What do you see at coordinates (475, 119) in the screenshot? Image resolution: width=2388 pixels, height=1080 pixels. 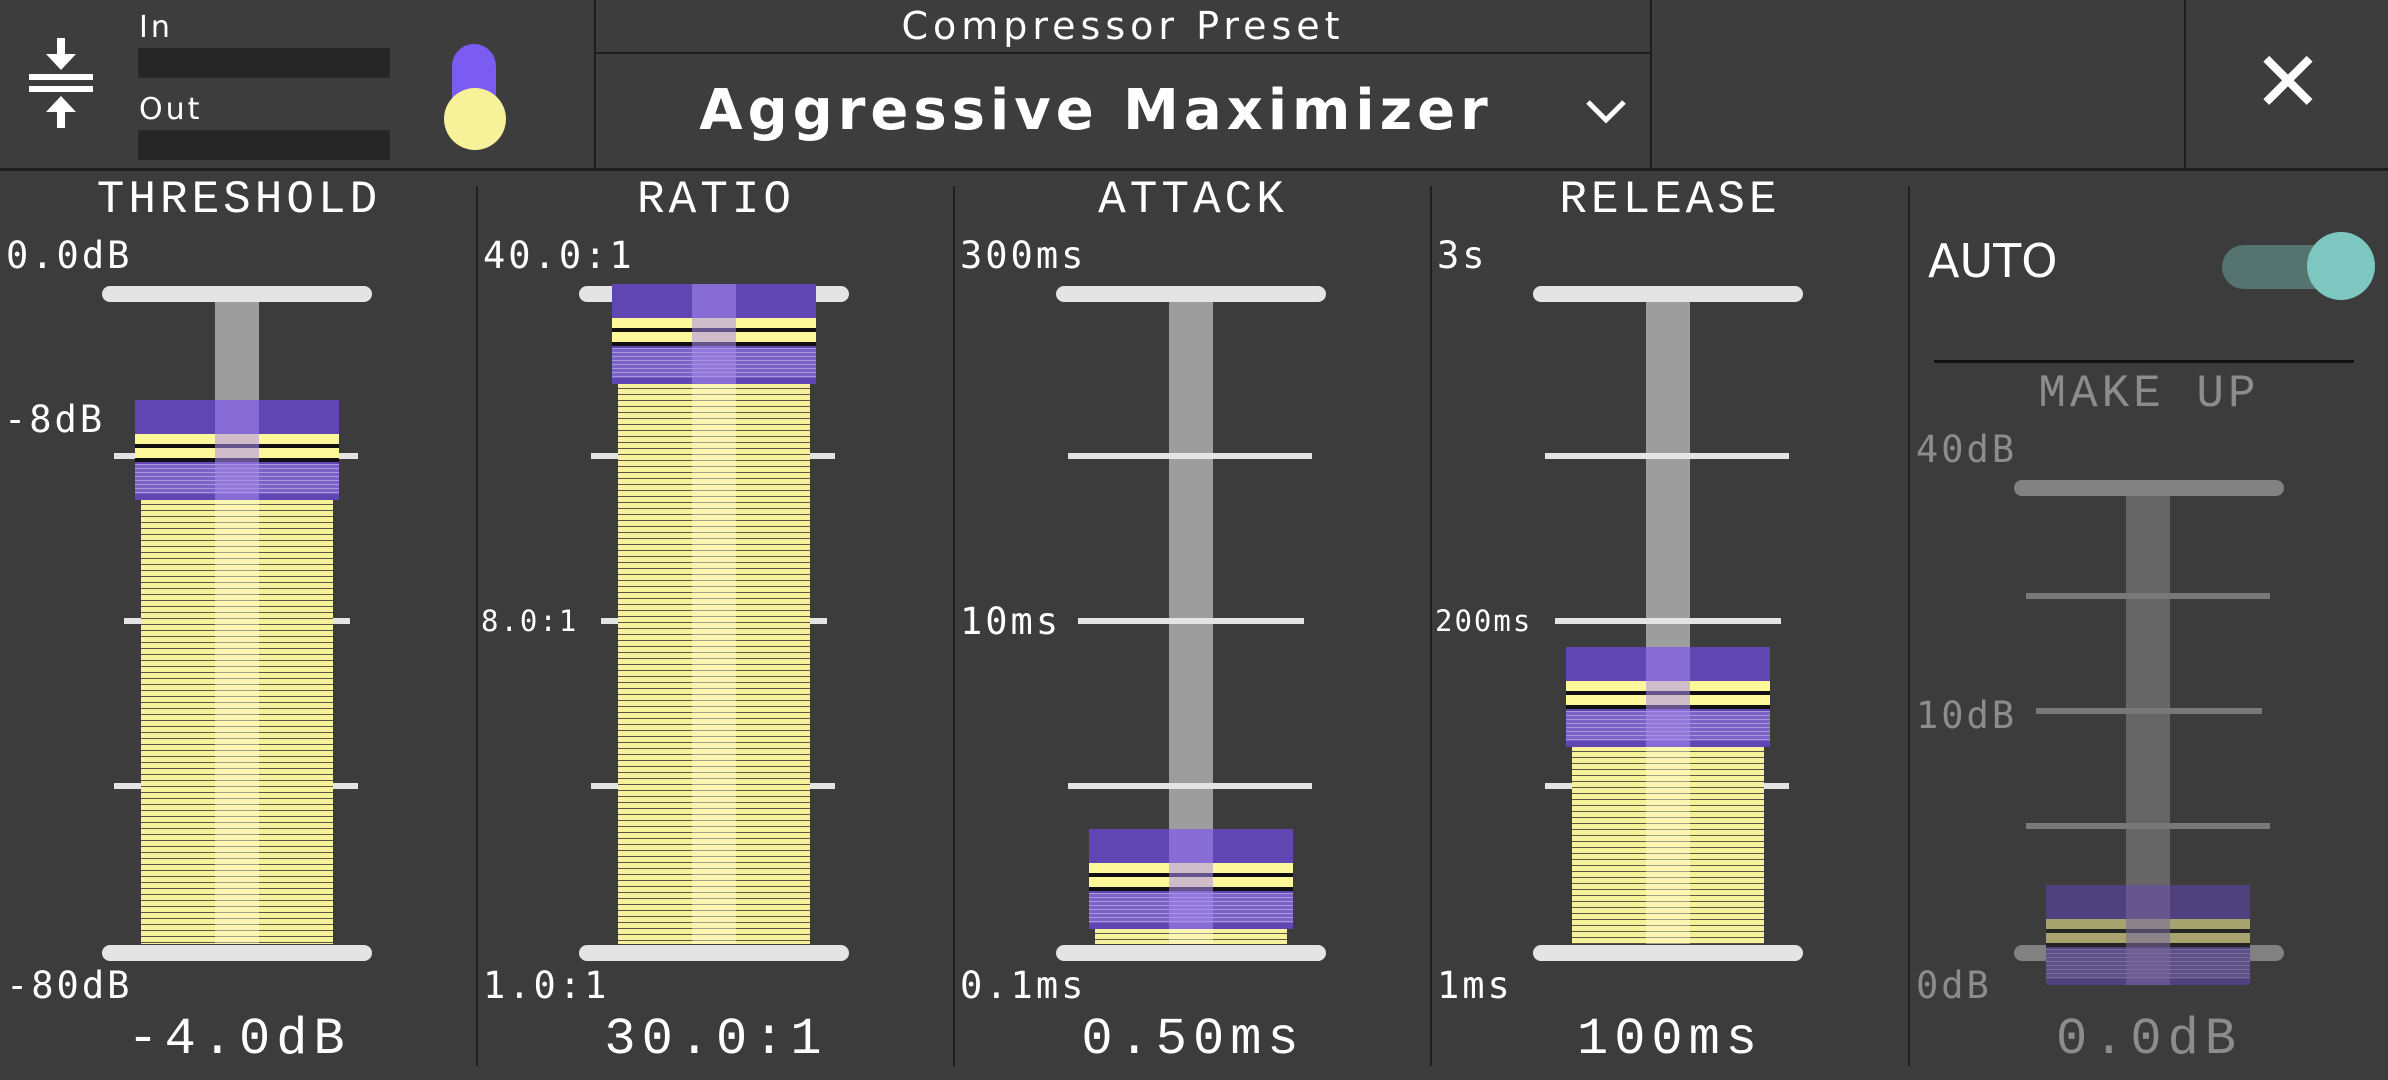 I see `gain-knob-icon` at bounding box center [475, 119].